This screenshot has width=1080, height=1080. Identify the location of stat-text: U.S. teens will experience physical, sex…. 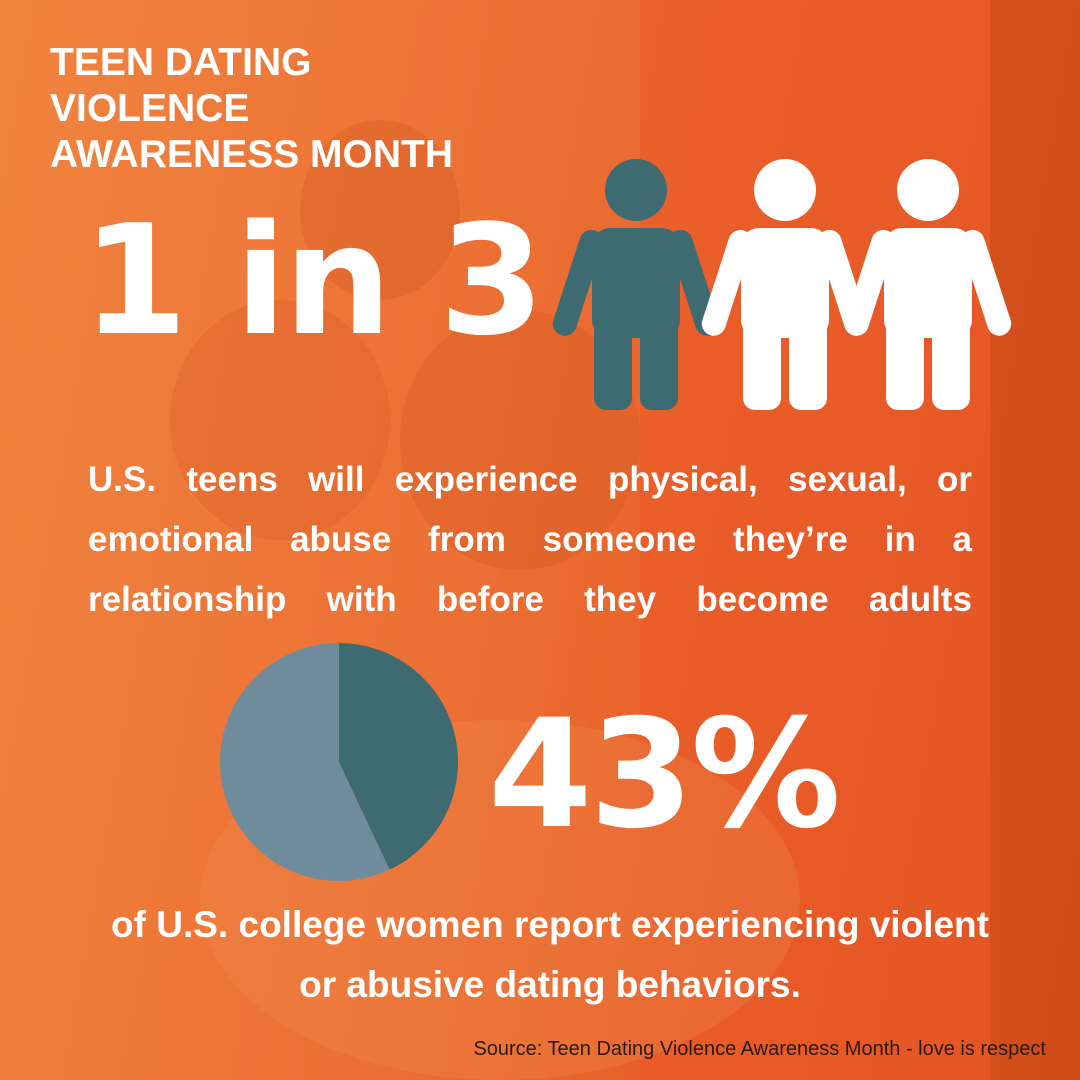
(530, 539).